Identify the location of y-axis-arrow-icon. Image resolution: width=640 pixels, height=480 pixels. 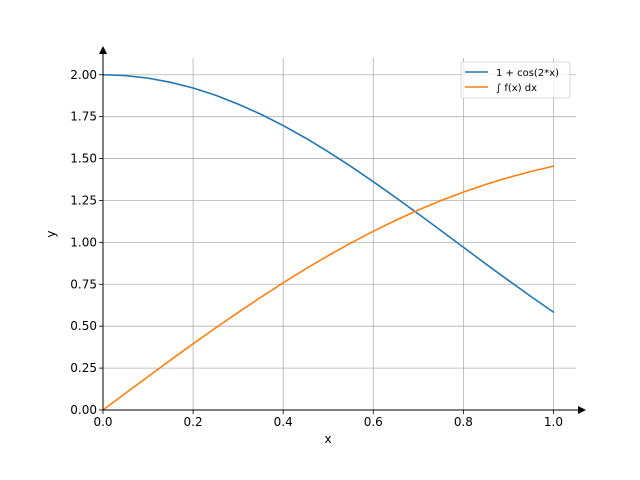
(103, 50).